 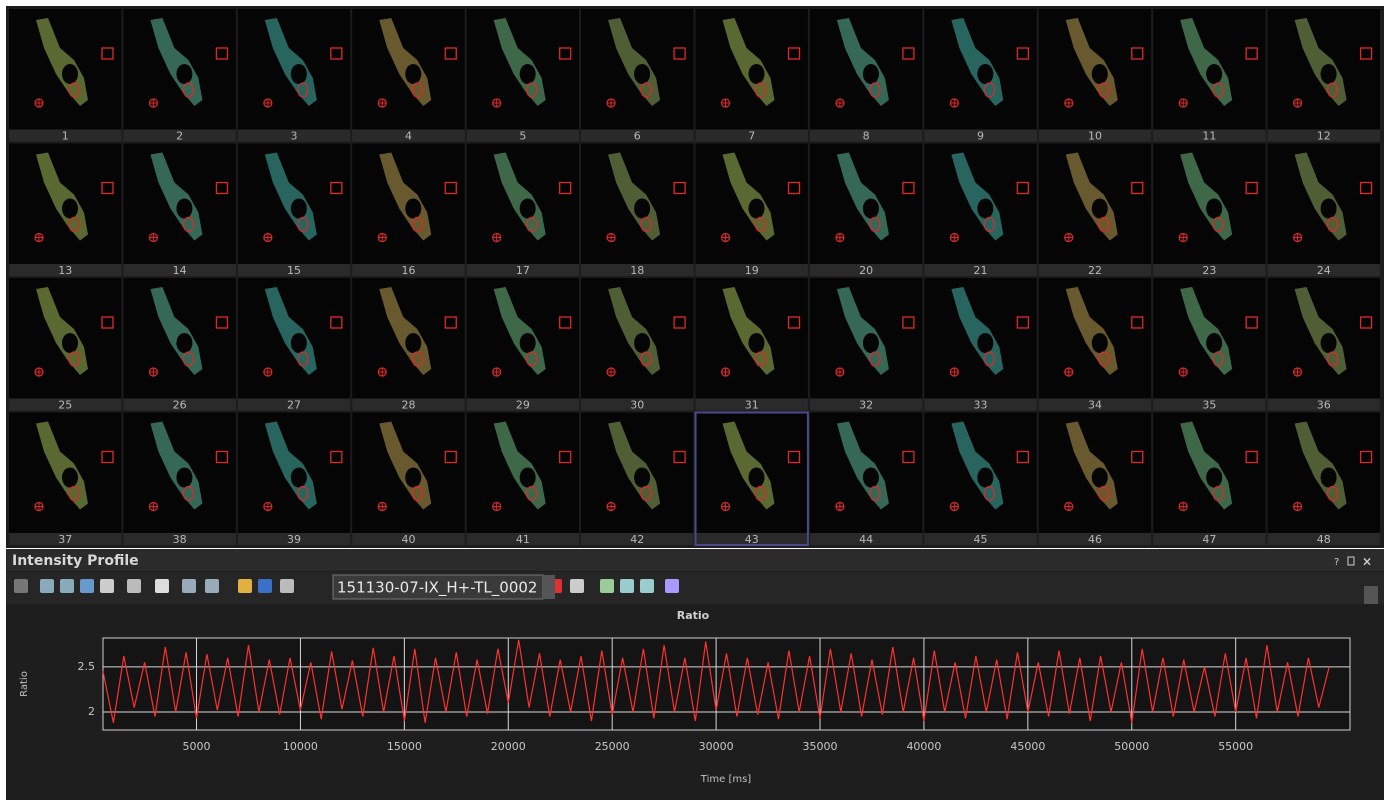 I want to click on thumbnail: 23, so click(x=1209, y=210).